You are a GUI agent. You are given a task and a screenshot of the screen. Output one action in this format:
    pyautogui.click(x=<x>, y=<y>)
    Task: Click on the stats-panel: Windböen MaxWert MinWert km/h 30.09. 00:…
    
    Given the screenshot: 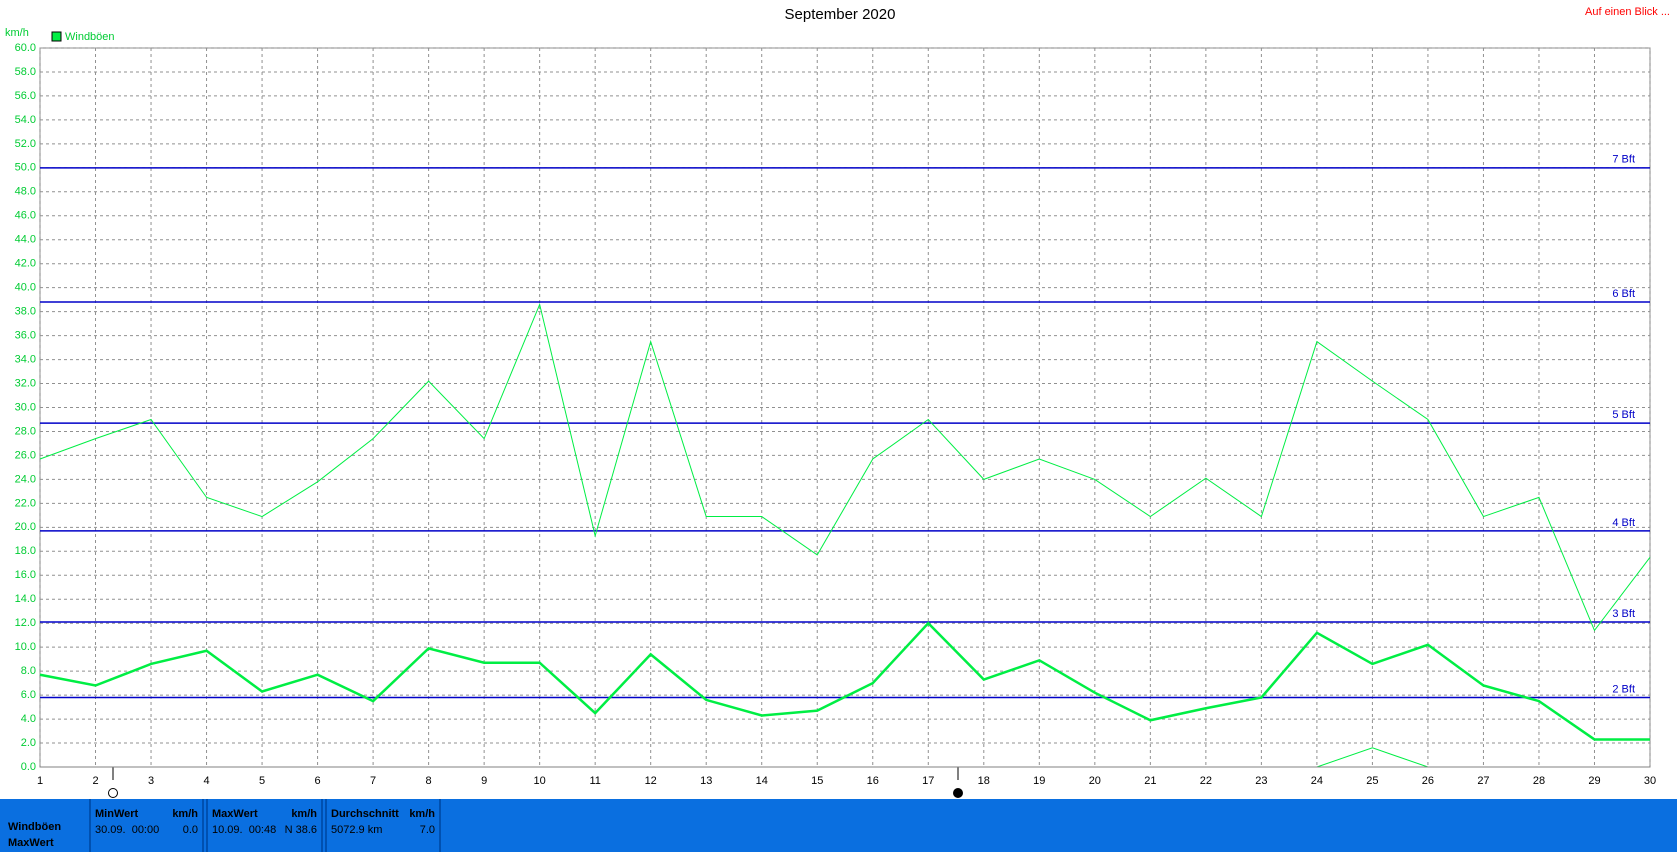 What is the action you would take?
    pyautogui.click(x=838, y=825)
    